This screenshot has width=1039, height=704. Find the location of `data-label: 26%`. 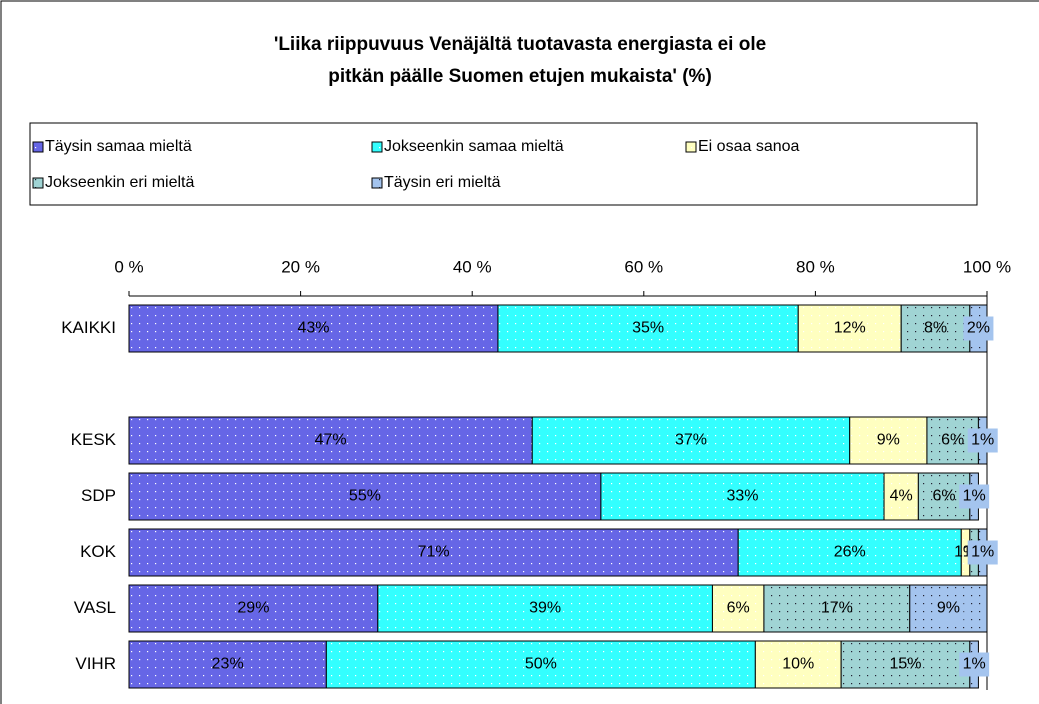

data-label: 26% is located at coordinates (850, 552).